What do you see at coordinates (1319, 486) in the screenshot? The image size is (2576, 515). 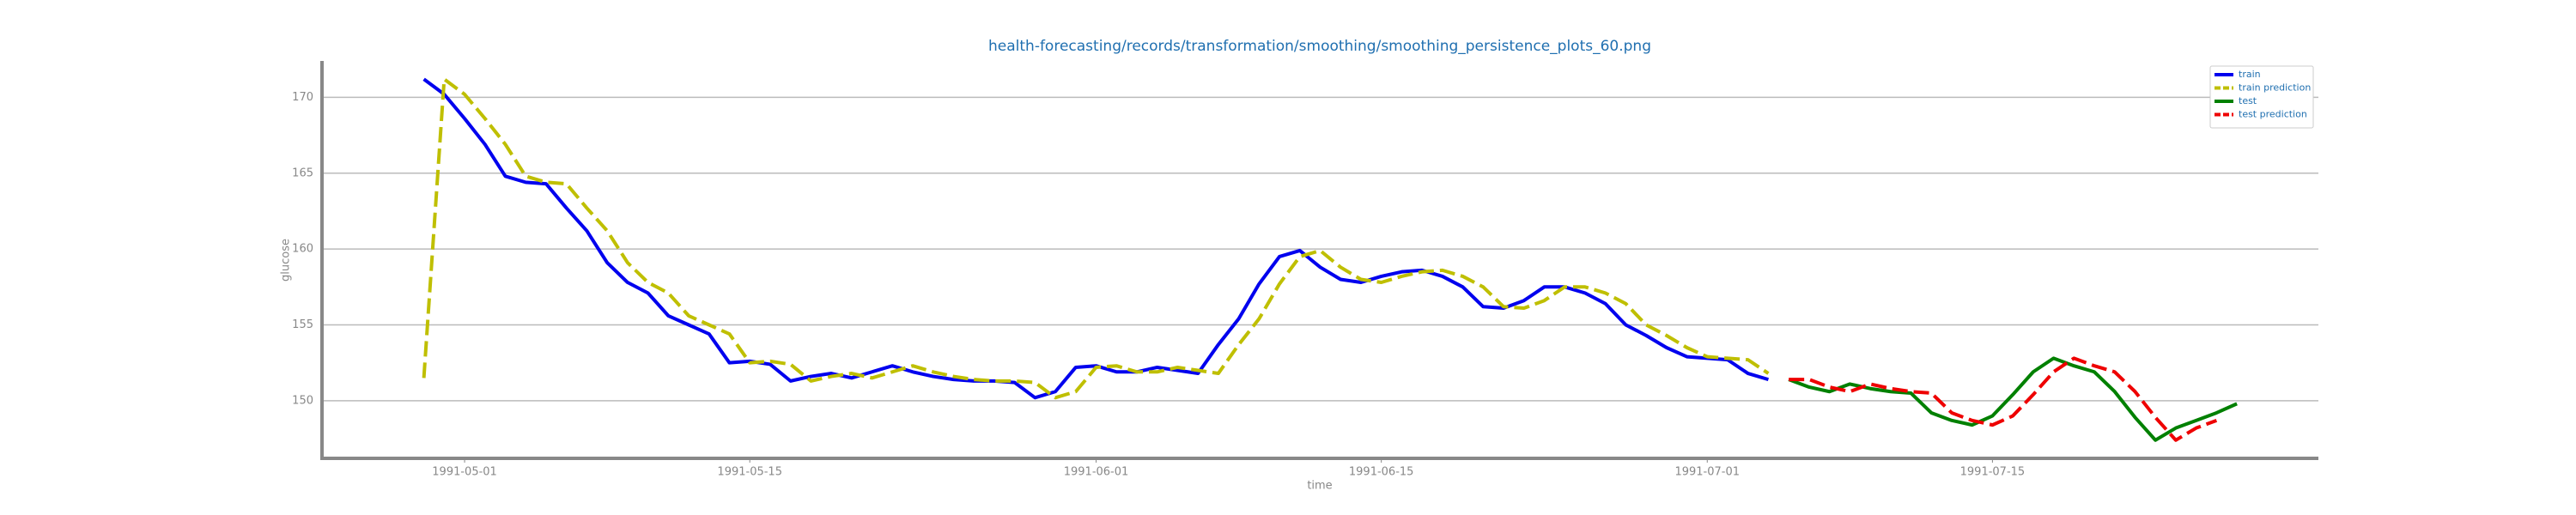 I see `x-axis-label: time` at bounding box center [1319, 486].